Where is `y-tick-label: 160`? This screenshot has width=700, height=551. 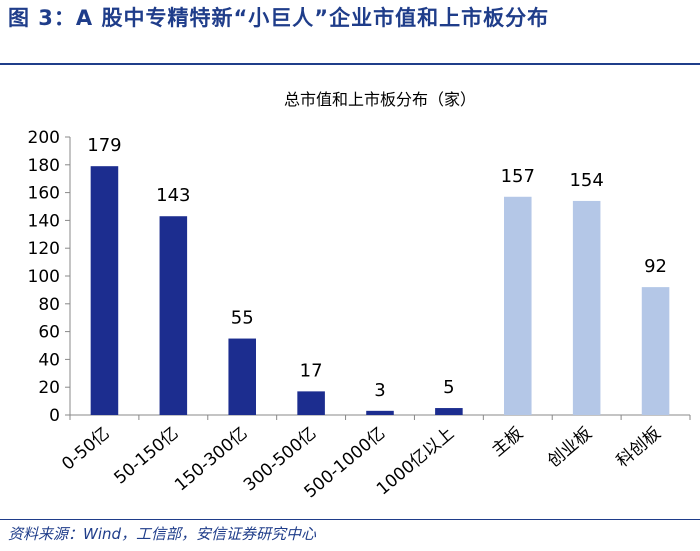 y-tick-label: 160 is located at coordinates (44, 194).